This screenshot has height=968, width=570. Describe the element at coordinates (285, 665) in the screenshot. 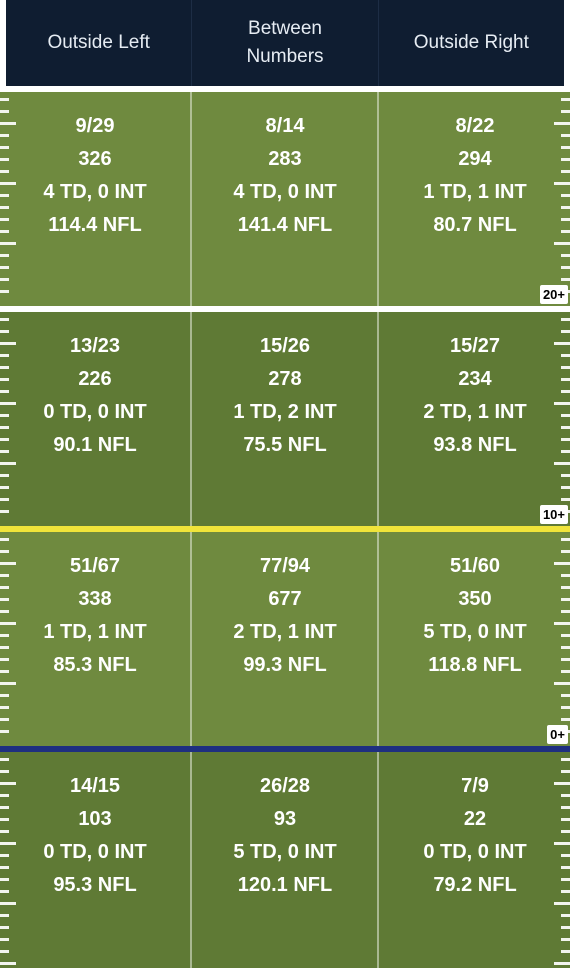

I see `stat-rating: 99.3 NFL` at that location.